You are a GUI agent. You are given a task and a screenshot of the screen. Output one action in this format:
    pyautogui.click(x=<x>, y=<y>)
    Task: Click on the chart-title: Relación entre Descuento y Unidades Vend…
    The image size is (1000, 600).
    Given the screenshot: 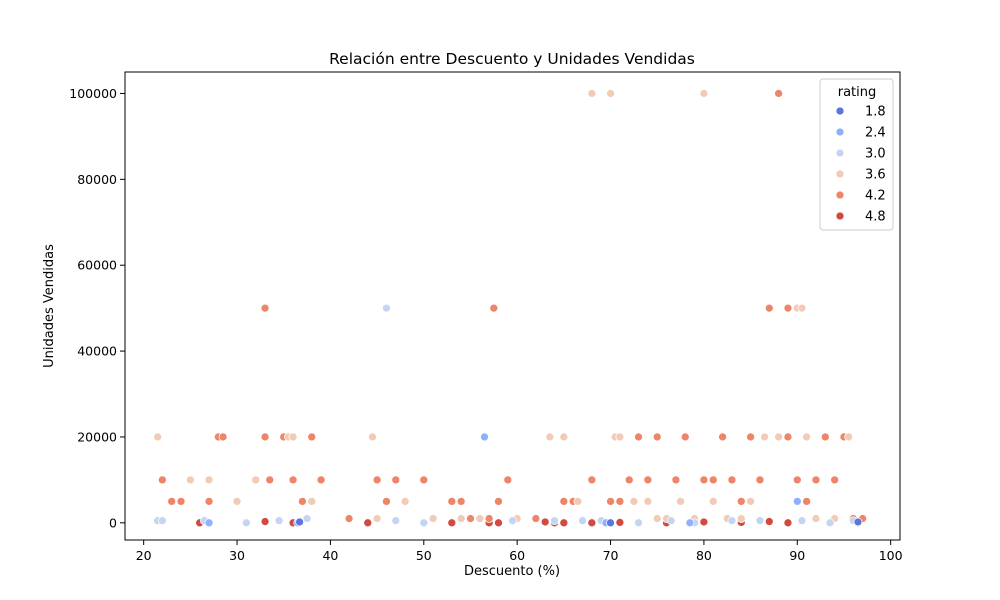 What is the action you would take?
    pyautogui.click(x=512, y=59)
    